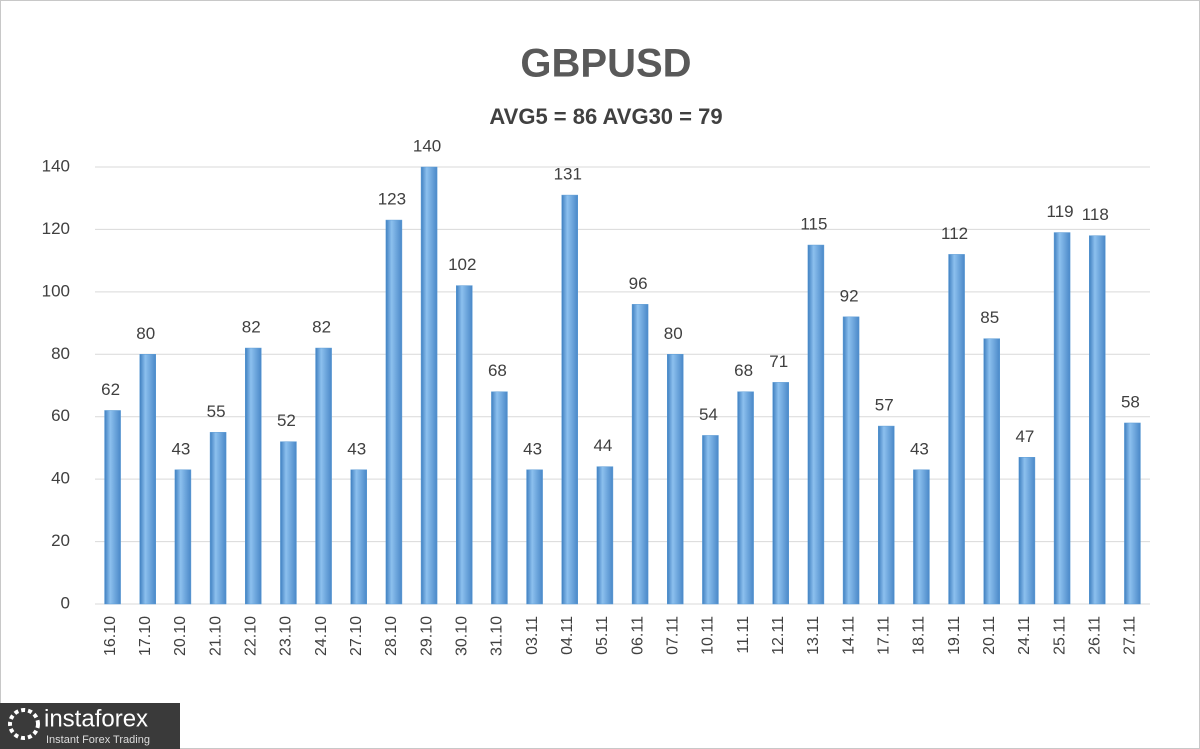 This screenshot has height=749, width=1200. I want to click on y-tick-label: 20, so click(60, 540).